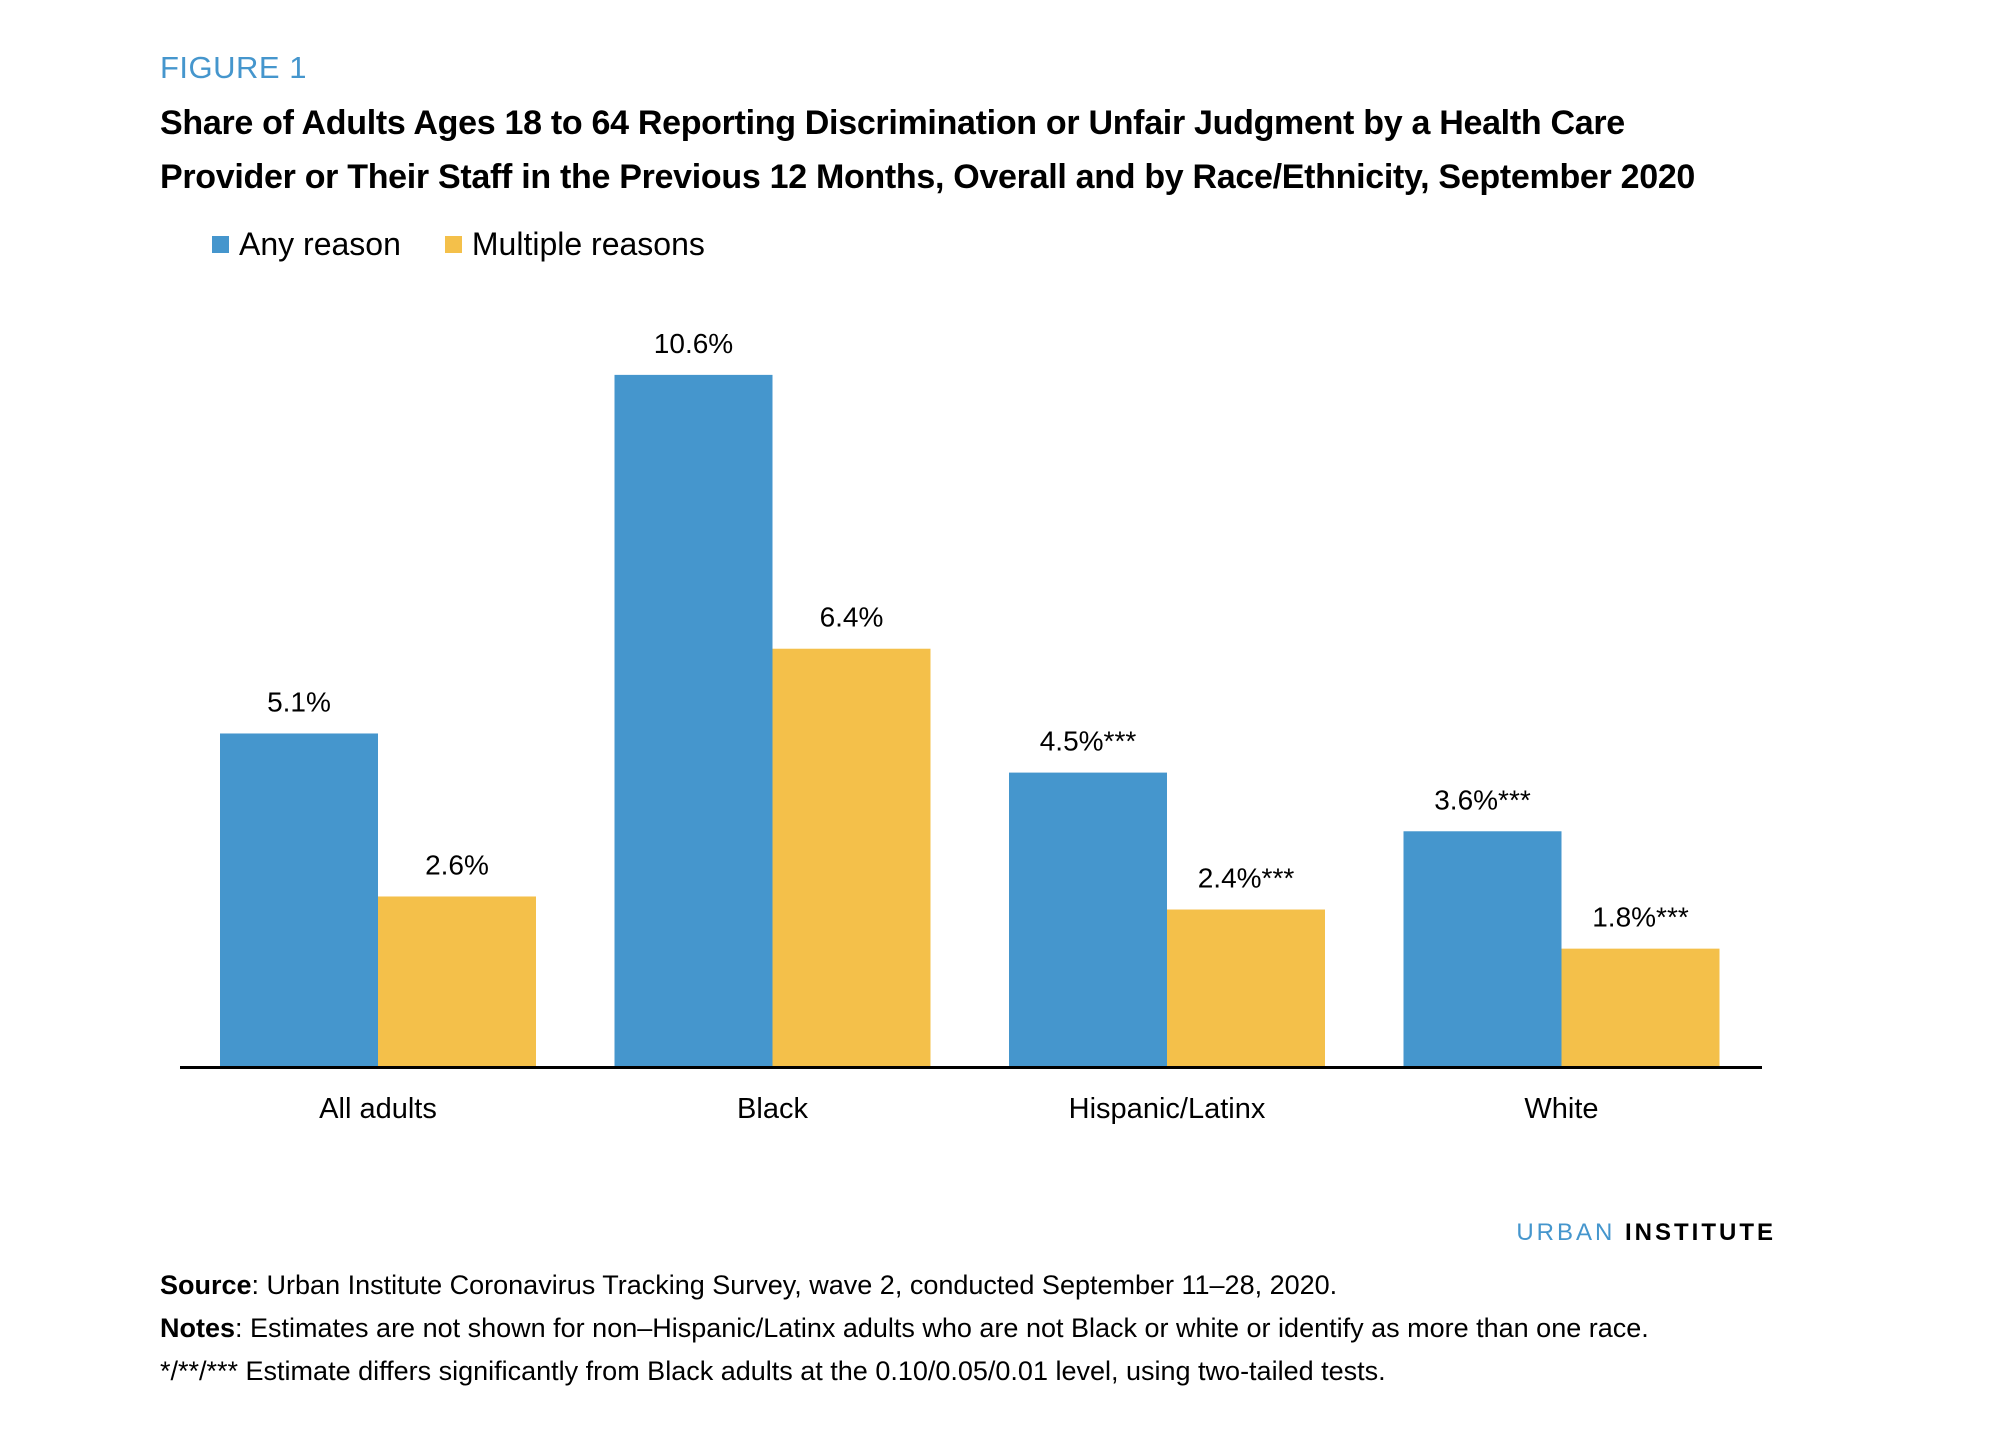 Image resolution: width=1998 pixels, height=1440 pixels. What do you see at coordinates (1246, 987) in the screenshot?
I see `bar-multiple-reasons-hispanic-latinx` at bounding box center [1246, 987].